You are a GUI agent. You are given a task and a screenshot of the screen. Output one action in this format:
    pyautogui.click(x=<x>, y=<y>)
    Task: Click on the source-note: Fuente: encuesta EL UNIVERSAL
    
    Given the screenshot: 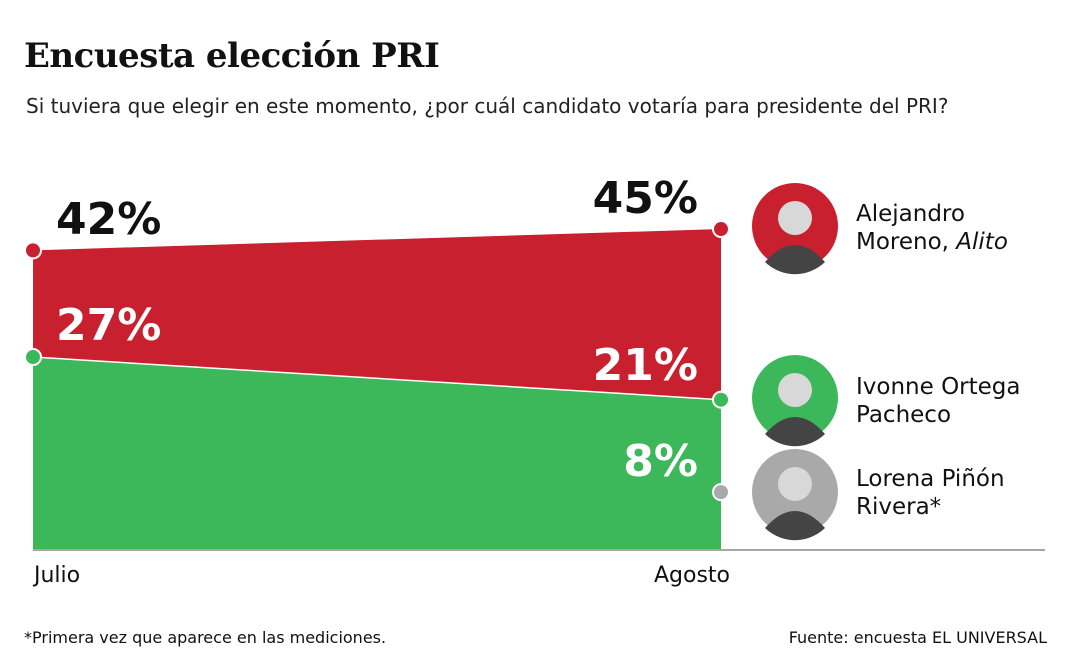 What is the action you would take?
    pyautogui.click(x=917, y=637)
    